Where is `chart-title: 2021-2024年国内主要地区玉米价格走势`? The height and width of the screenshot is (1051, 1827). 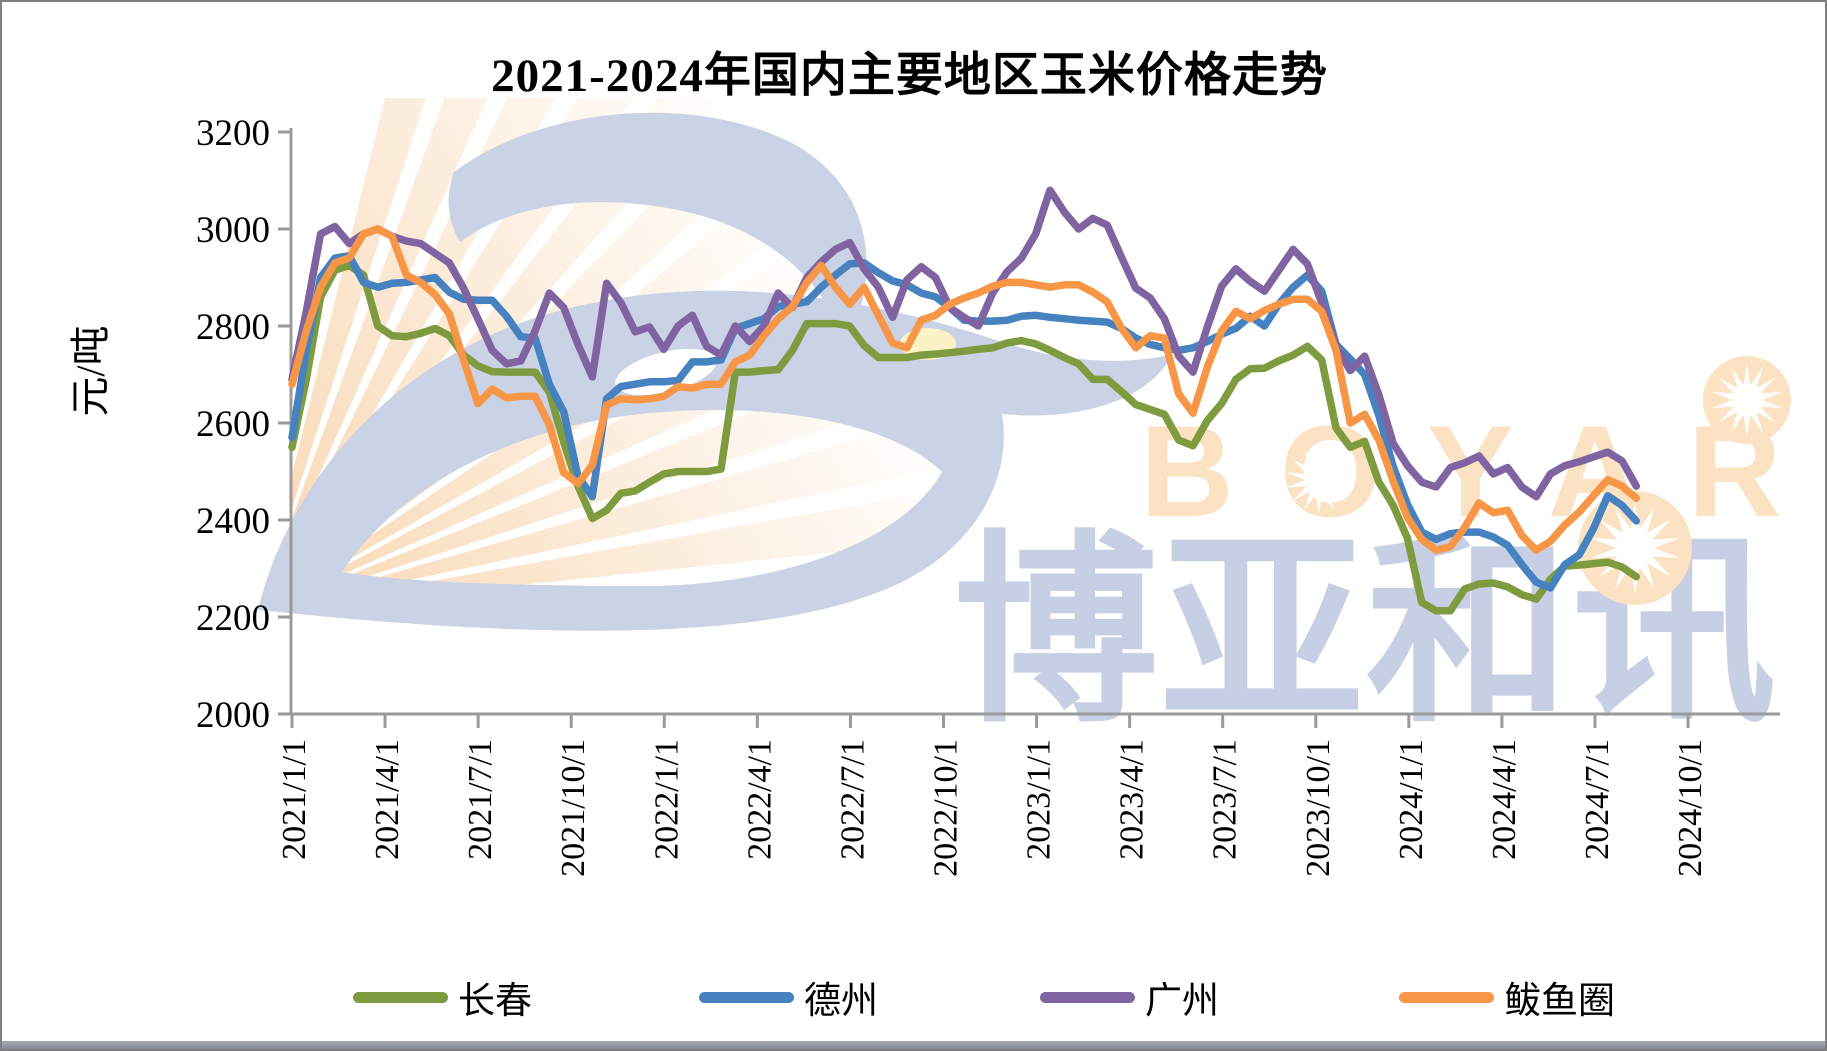 chart-title: 2021-2024年国内主要地区玉米价格走势 is located at coordinates (909, 76).